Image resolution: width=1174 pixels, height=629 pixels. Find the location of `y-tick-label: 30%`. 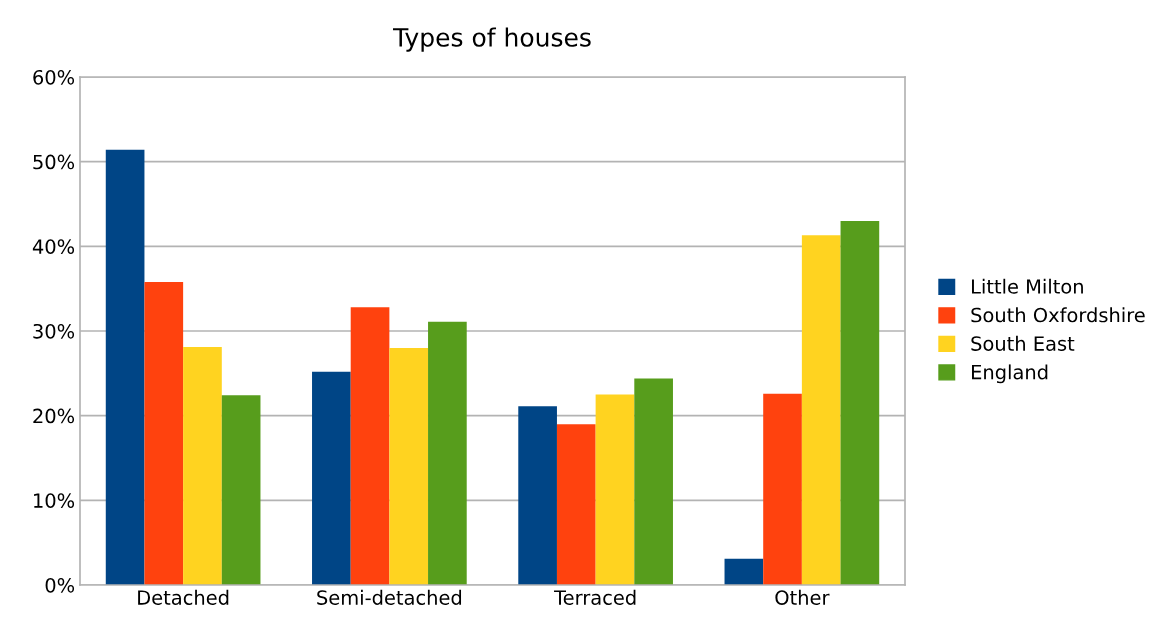

y-tick-label: 30% is located at coordinates (54, 331).